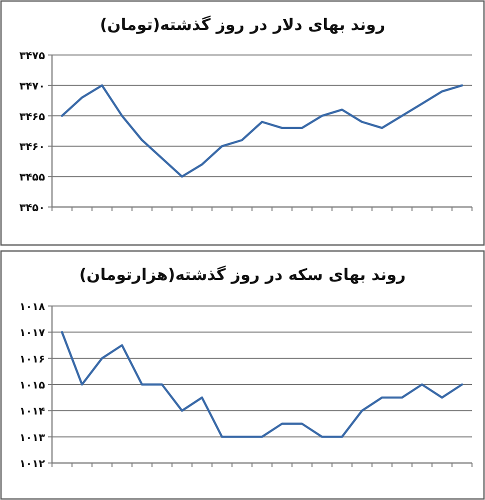 The width and height of the screenshot is (485, 500). I want to click on chart-title: روند بهای سکه در روز گذشته(هزارتومان), so click(242, 274).